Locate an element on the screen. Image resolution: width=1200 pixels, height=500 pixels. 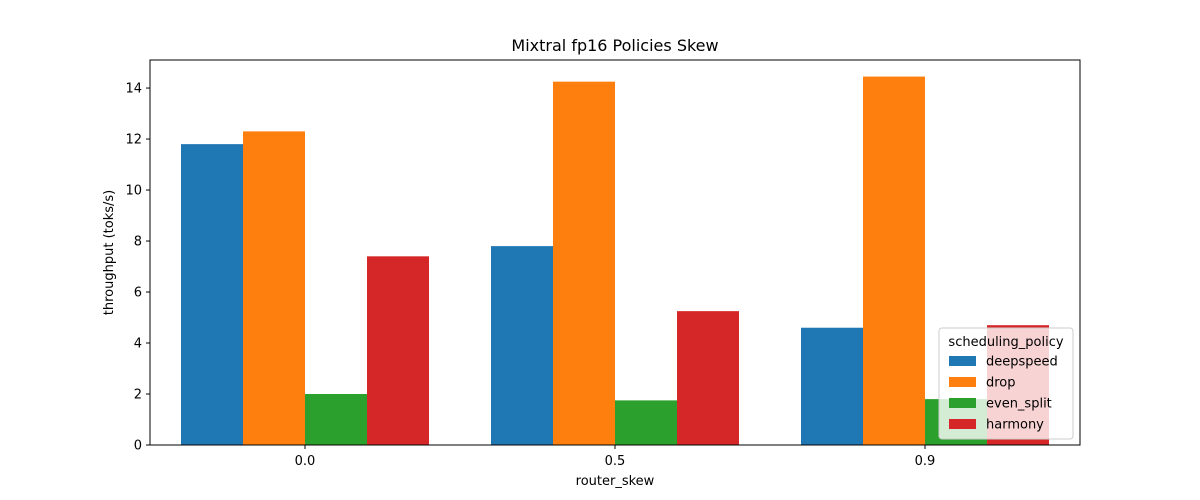
legend-label-drop: drop is located at coordinates (1001, 383).